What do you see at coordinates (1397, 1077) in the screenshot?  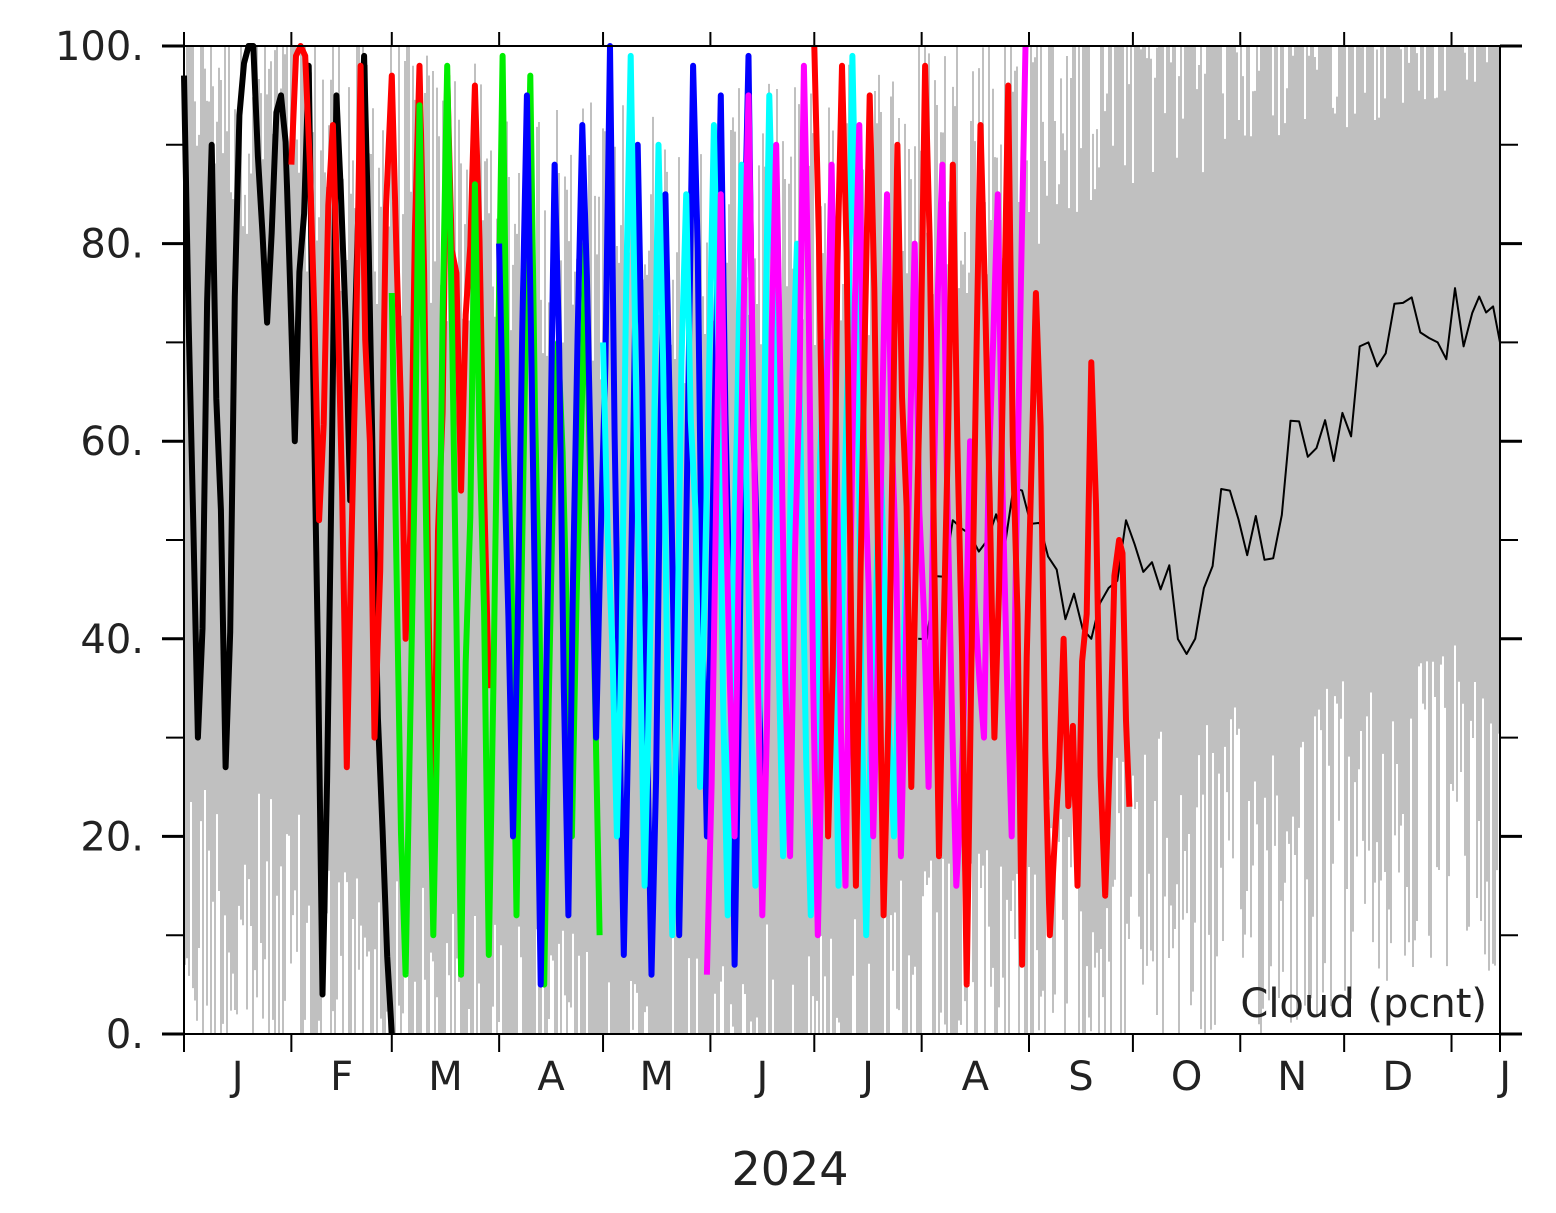 I see `x-tick-label: D` at bounding box center [1397, 1077].